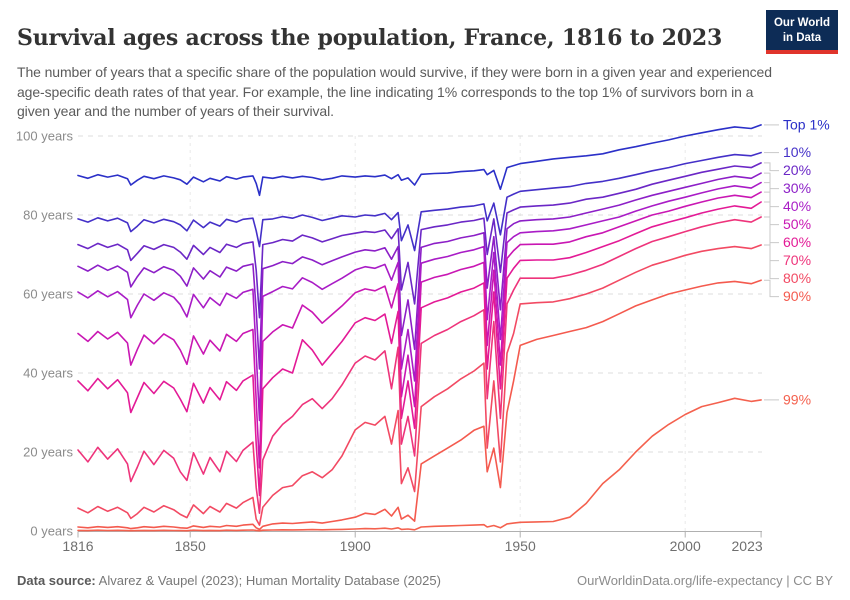 This screenshot has width=850, height=600. I want to click on owid-logo-line1: Our World, so click(801, 23).